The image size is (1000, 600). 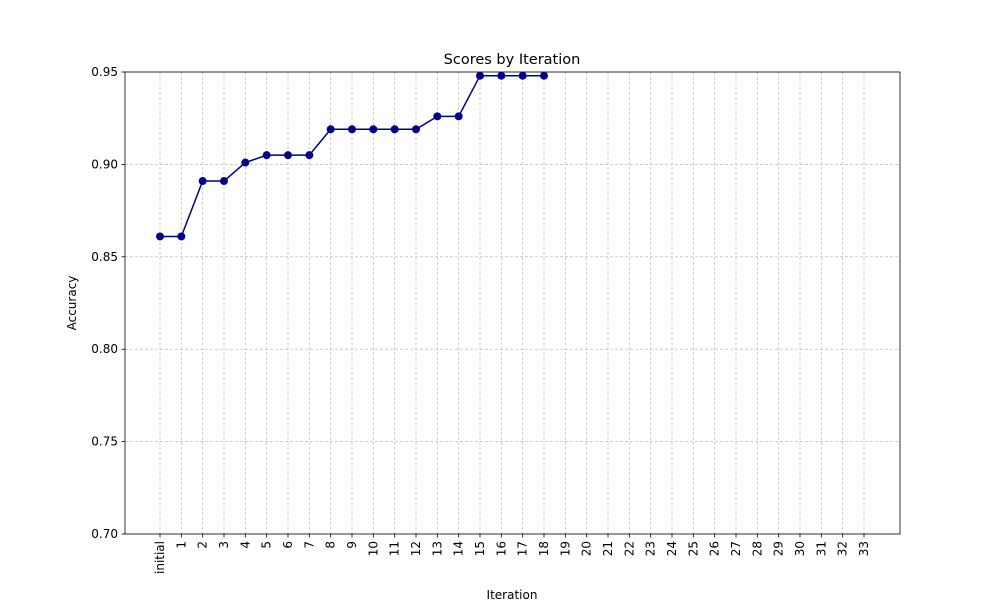 I want to click on y-axis-label: Accuracy, so click(x=72, y=303).